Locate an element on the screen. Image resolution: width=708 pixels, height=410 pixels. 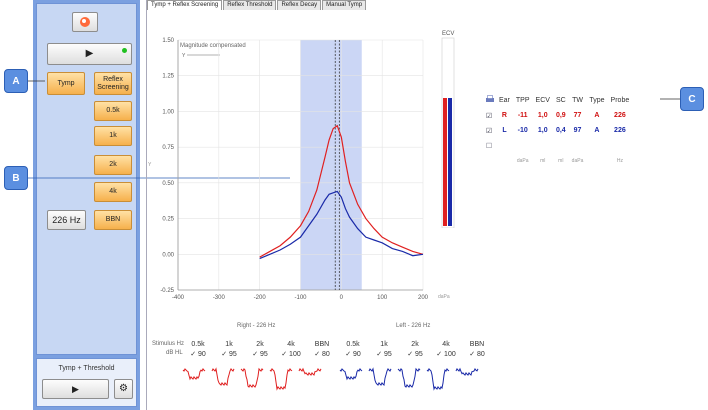
tab-reflex-decay: Reflex Decay is located at coordinates (299, 5).